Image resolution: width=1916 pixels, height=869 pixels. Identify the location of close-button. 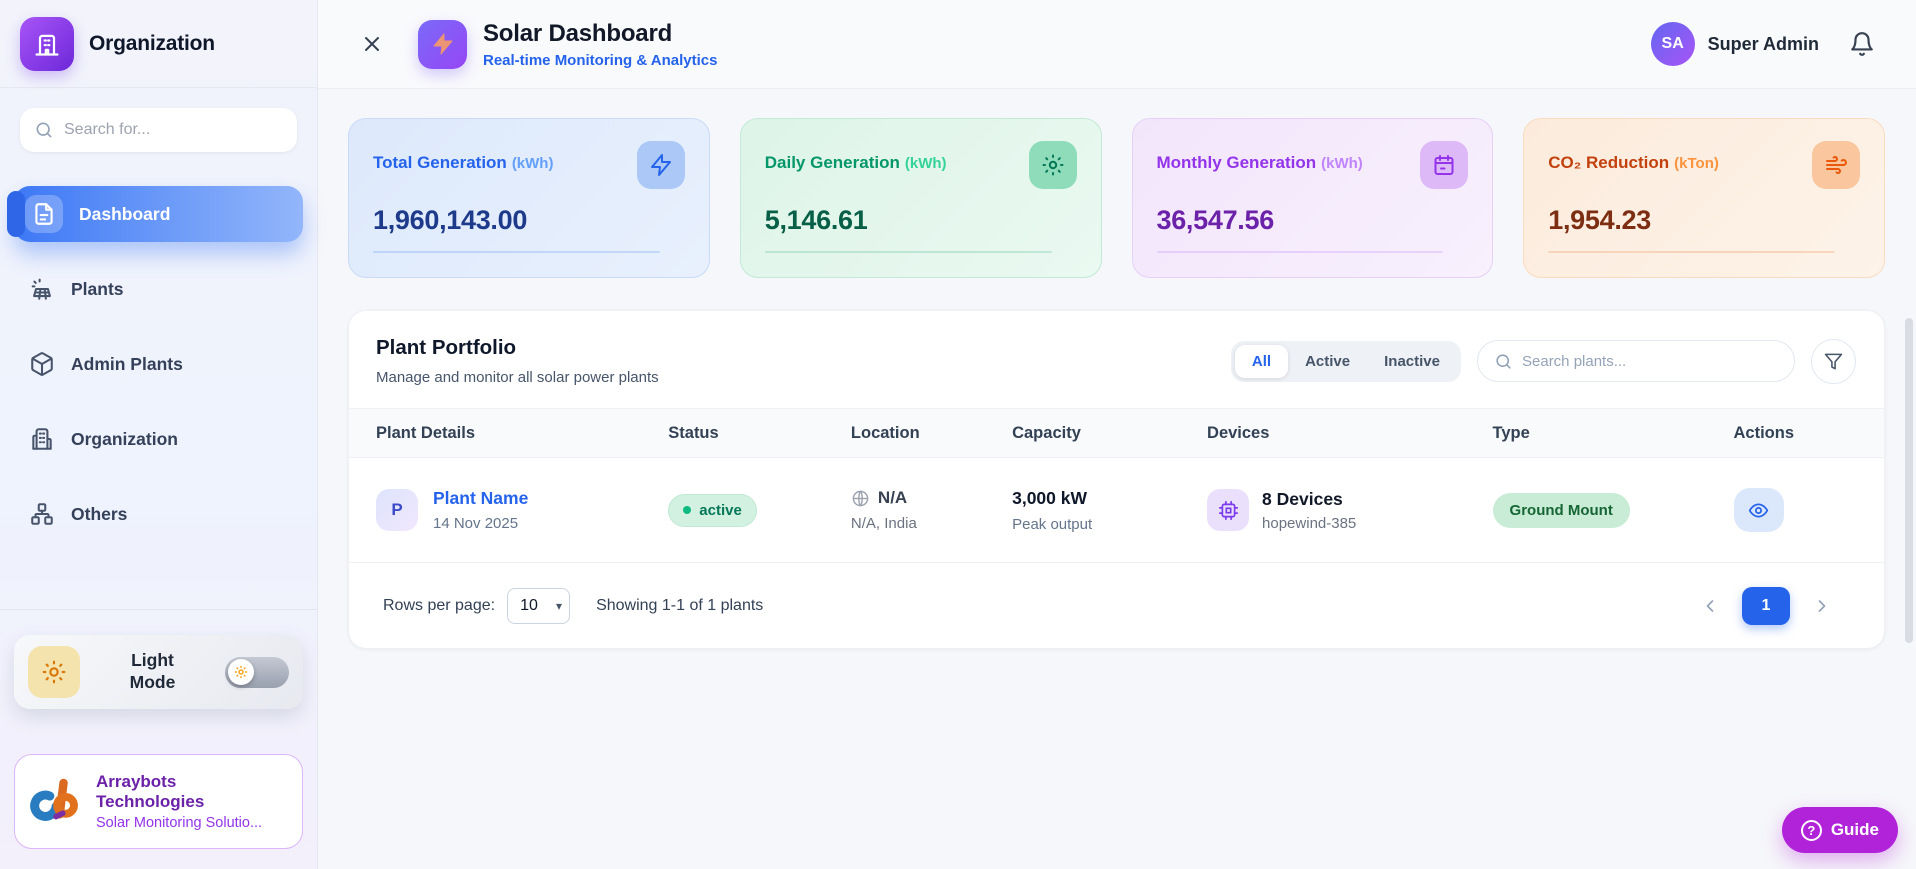
(372, 44).